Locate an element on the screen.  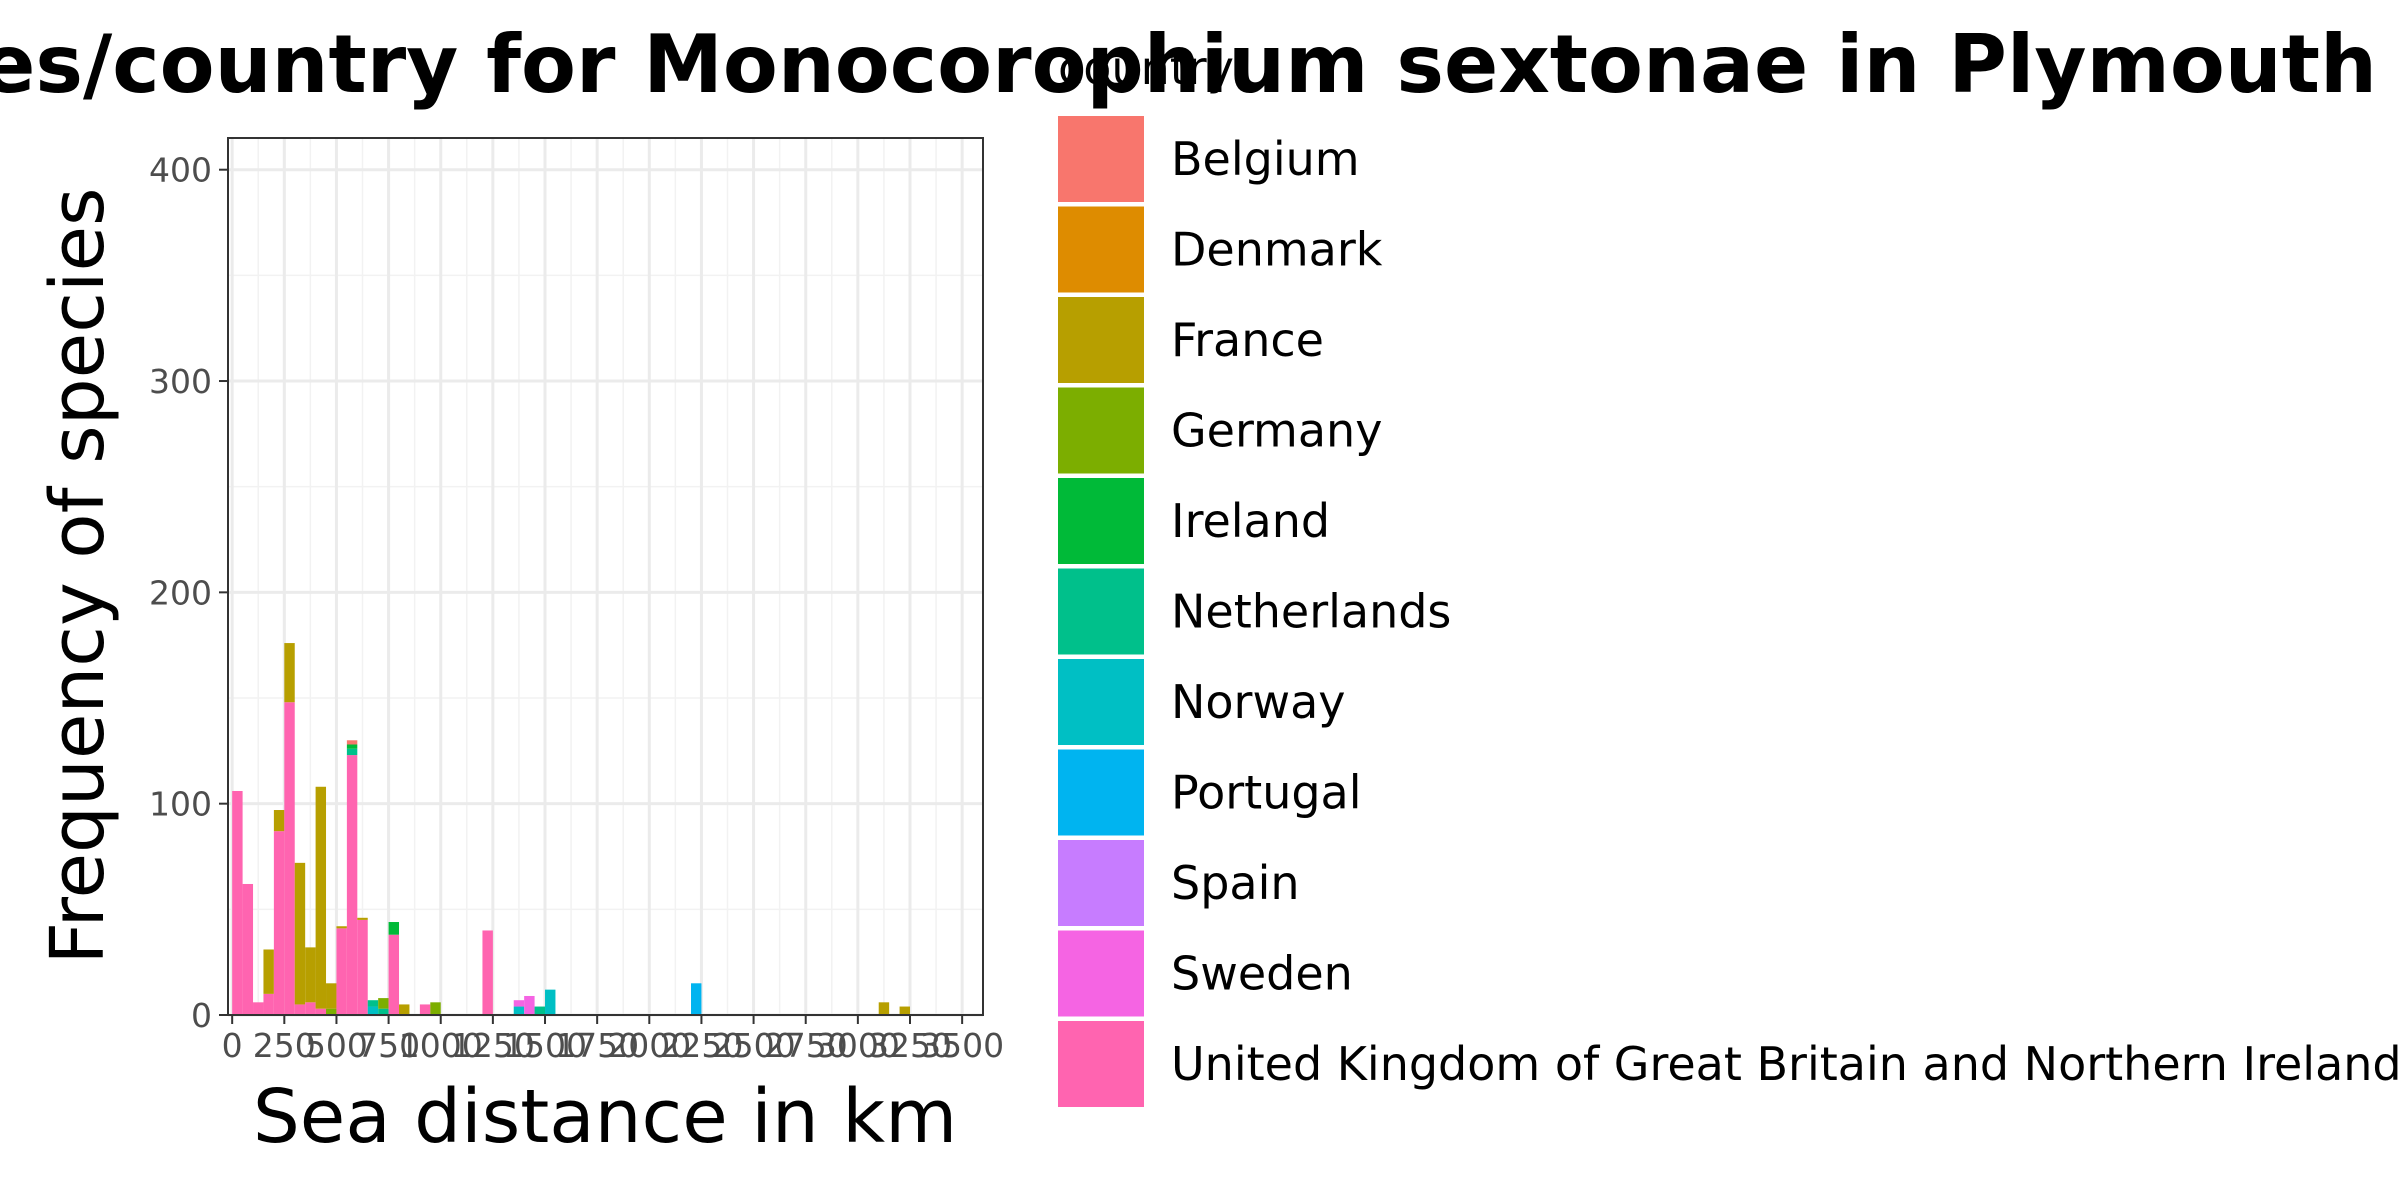
x-tick-label: 500 is located at coordinates (336, 1045).